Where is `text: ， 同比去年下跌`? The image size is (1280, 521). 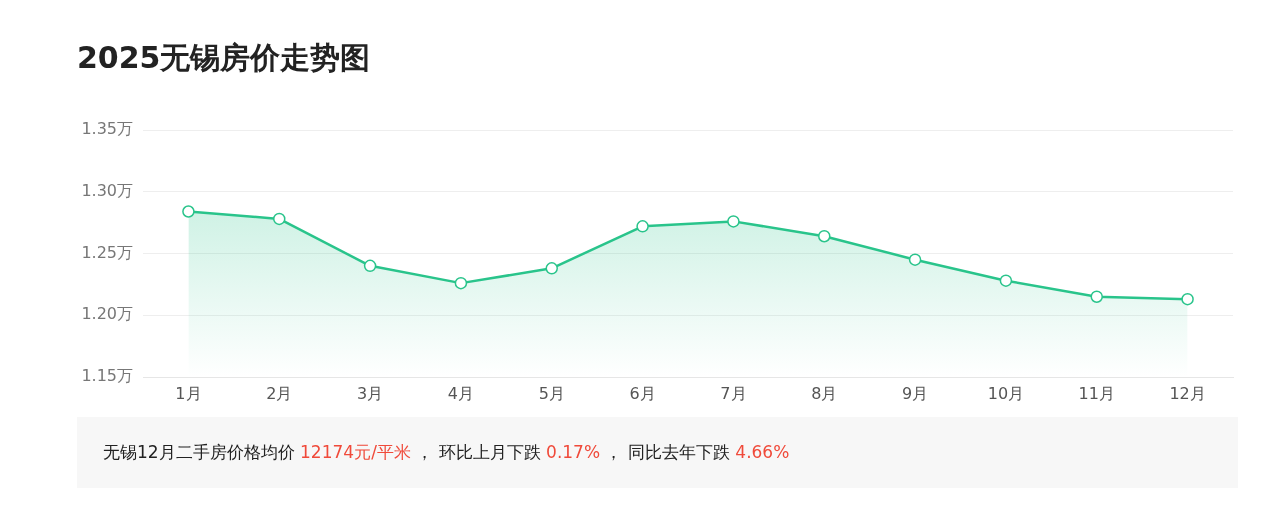
text: ， 同比去年下跌 is located at coordinates (667, 452).